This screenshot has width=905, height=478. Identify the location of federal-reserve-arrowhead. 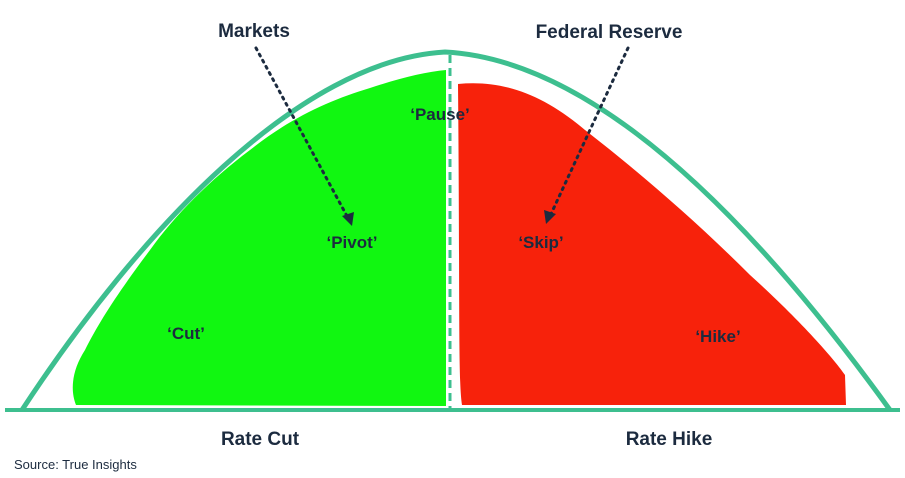
(550, 217).